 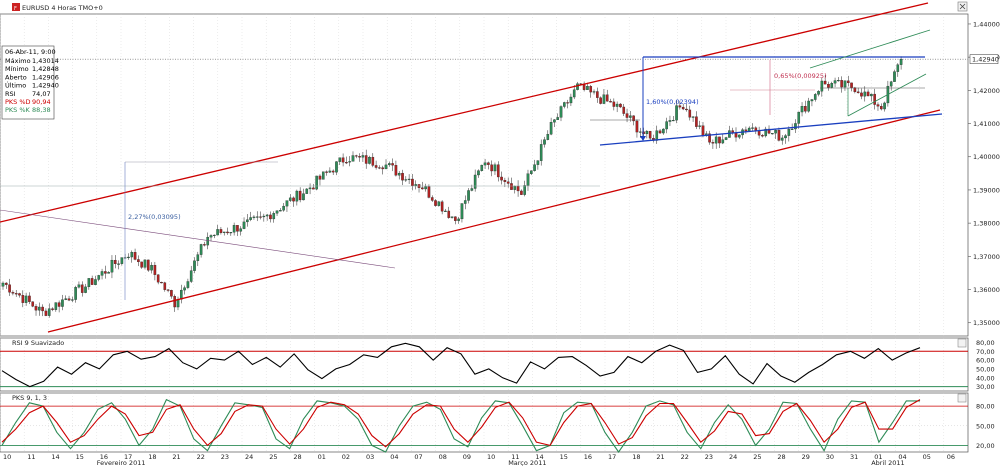 What do you see at coordinates (985, 407) in the screenshot?
I see `stoch-y-label: 80,00` at bounding box center [985, 407].